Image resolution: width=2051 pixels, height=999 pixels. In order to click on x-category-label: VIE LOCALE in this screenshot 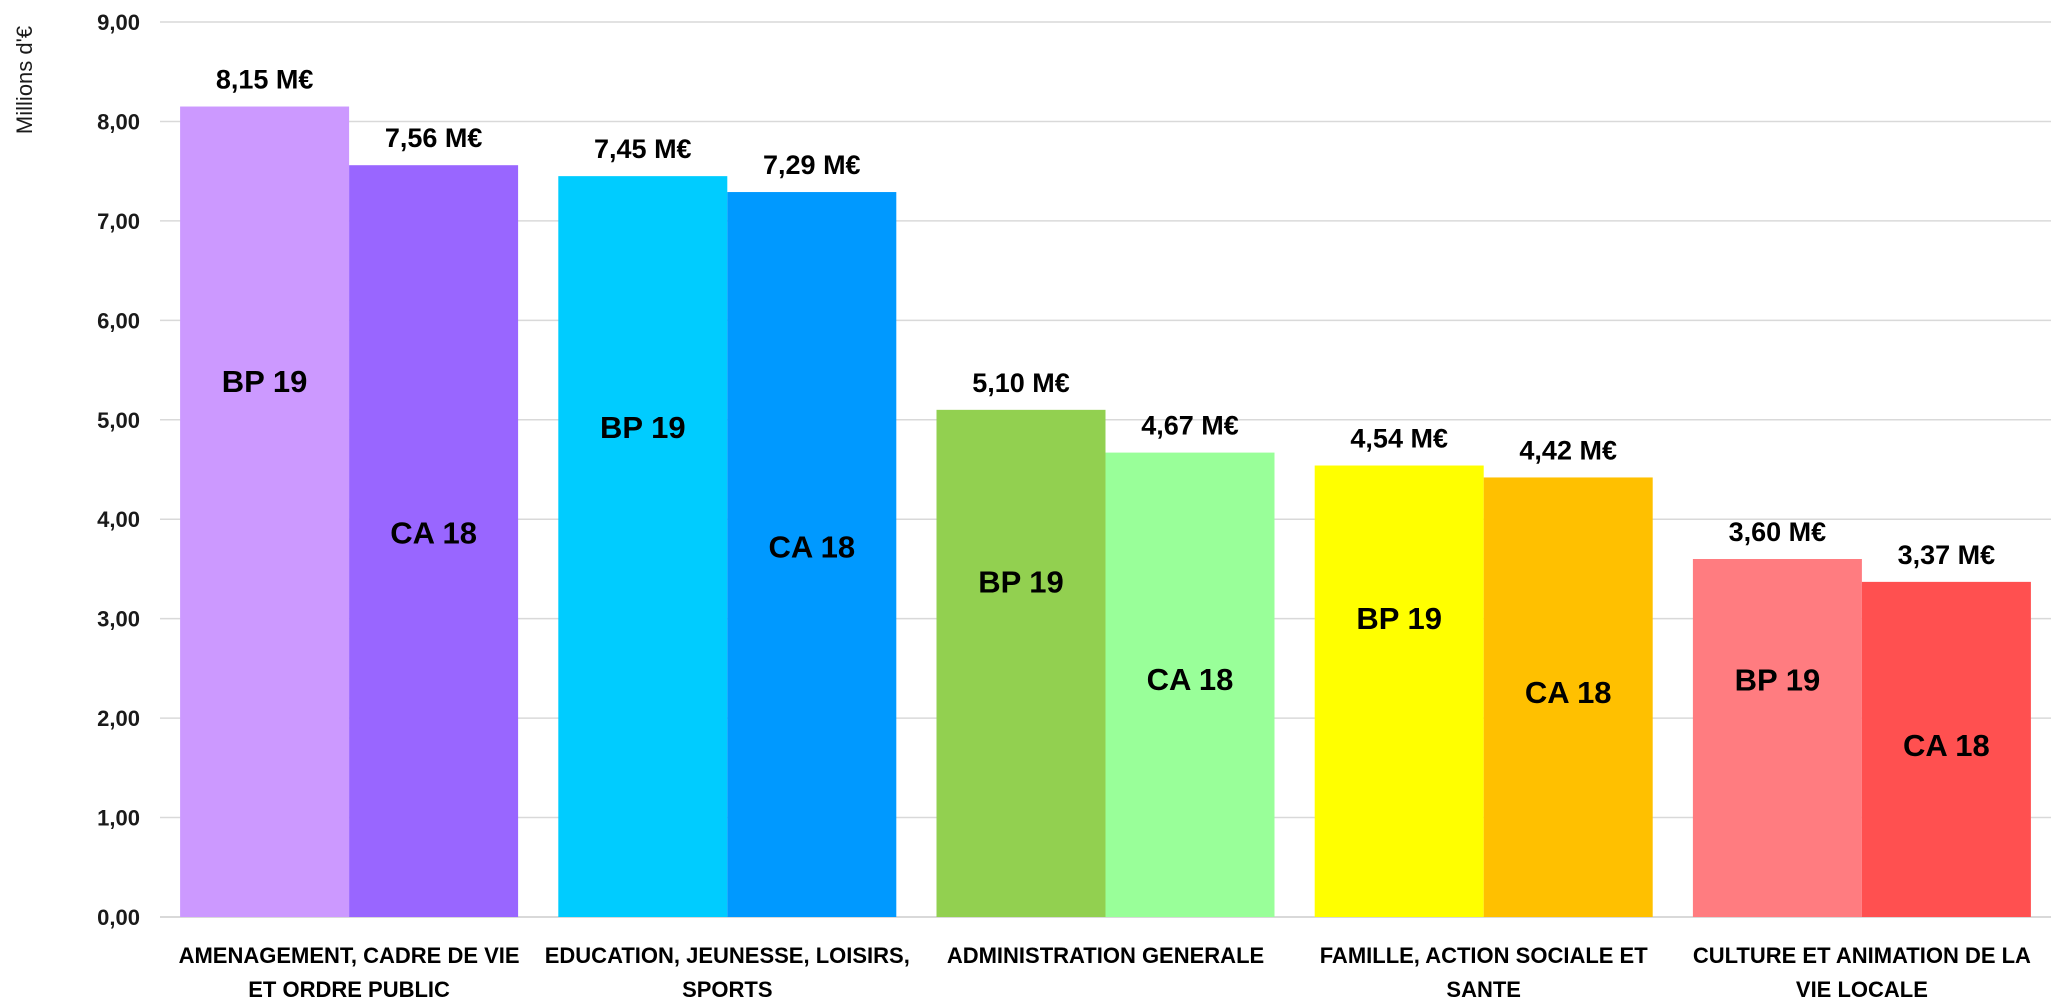, I will do `click(1862, 988)`.